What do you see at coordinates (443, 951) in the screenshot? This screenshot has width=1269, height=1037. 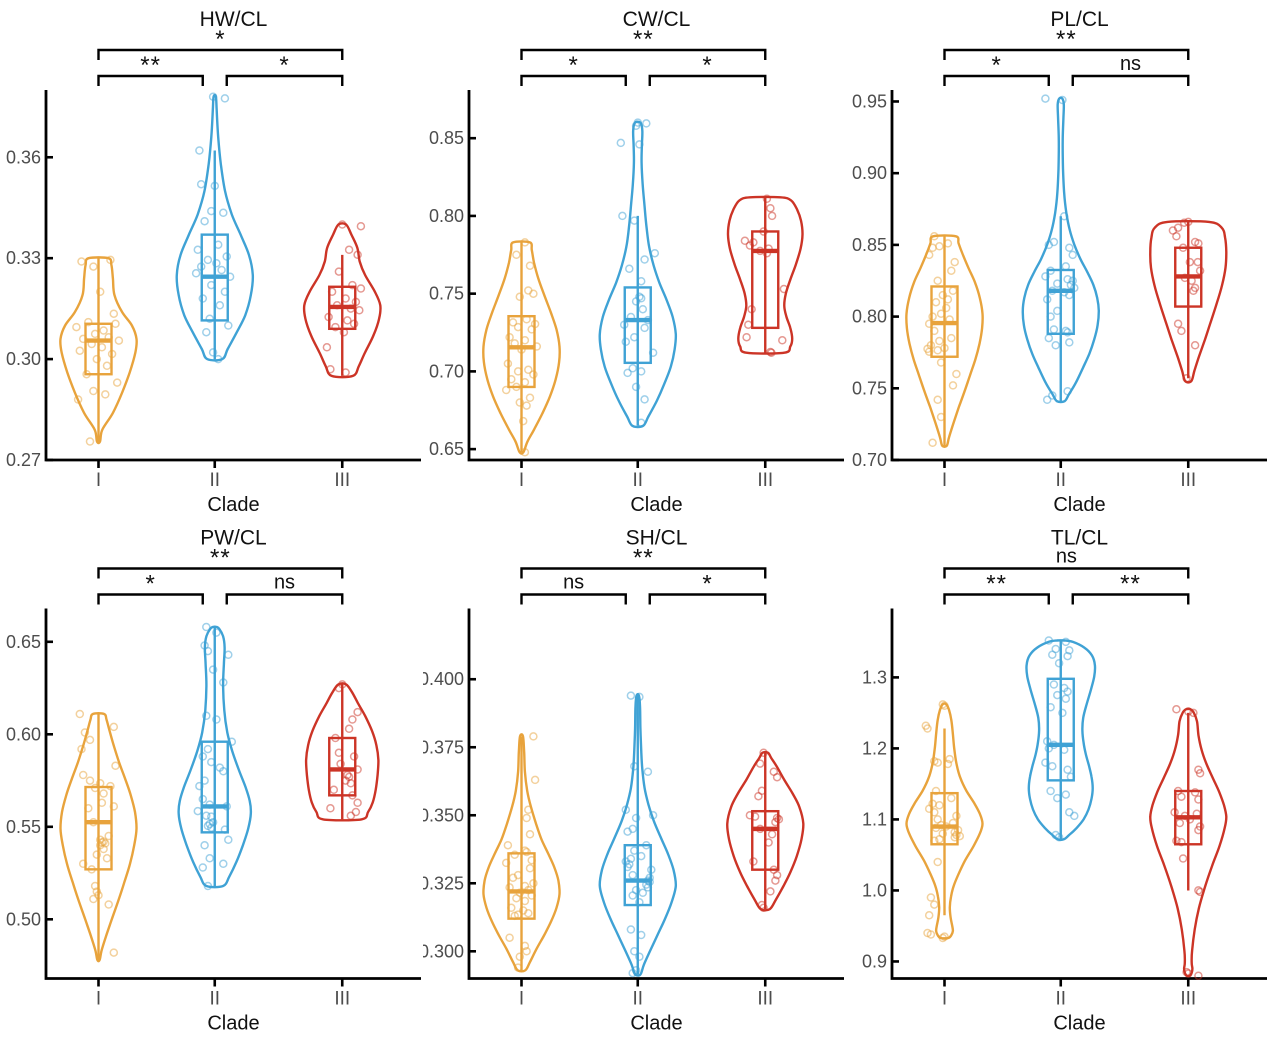 I see `y-tick-label: 0.300` at bounding box center [443, 951].